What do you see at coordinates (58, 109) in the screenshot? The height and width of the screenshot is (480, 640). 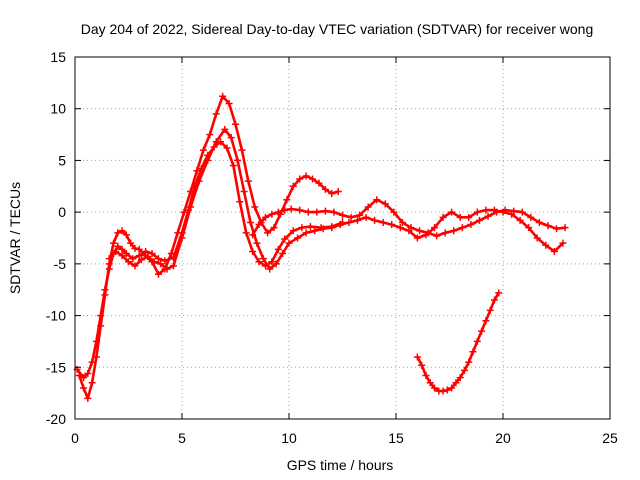 I see `y-tick-label: 10` at bounding box center [58, 109].